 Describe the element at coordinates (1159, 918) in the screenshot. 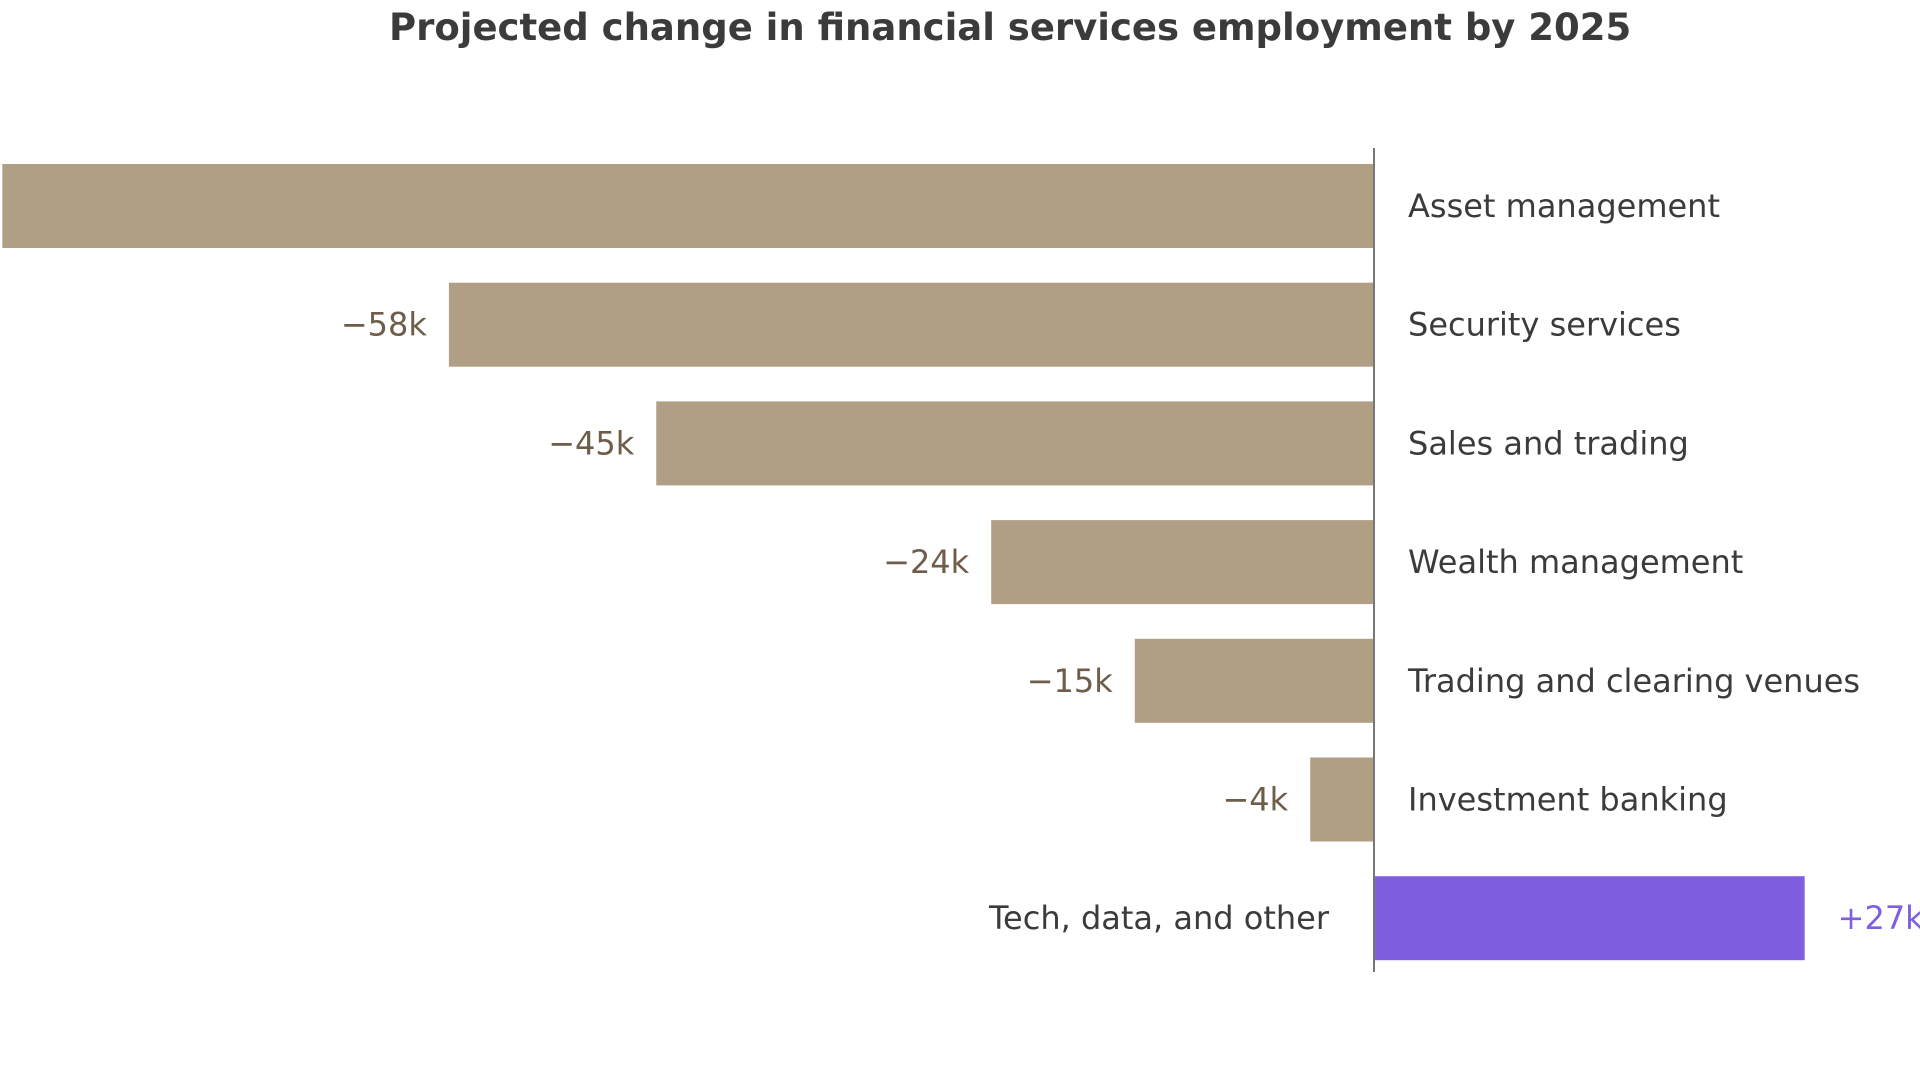

I see `category-label-6: Tech, data, and other` at that location.